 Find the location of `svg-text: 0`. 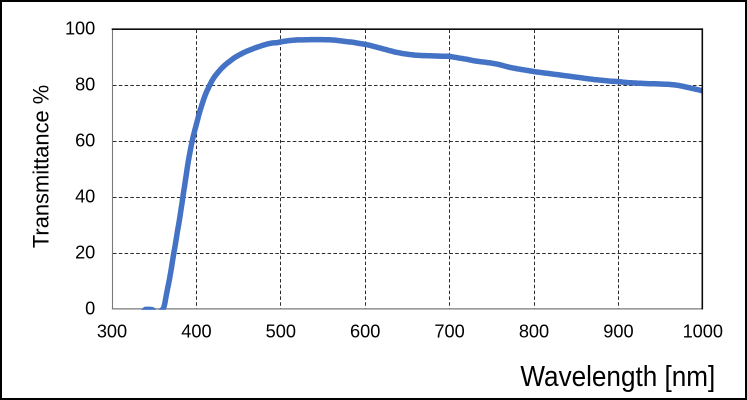

svg-text: 0 is located at coordinates (90, 309).